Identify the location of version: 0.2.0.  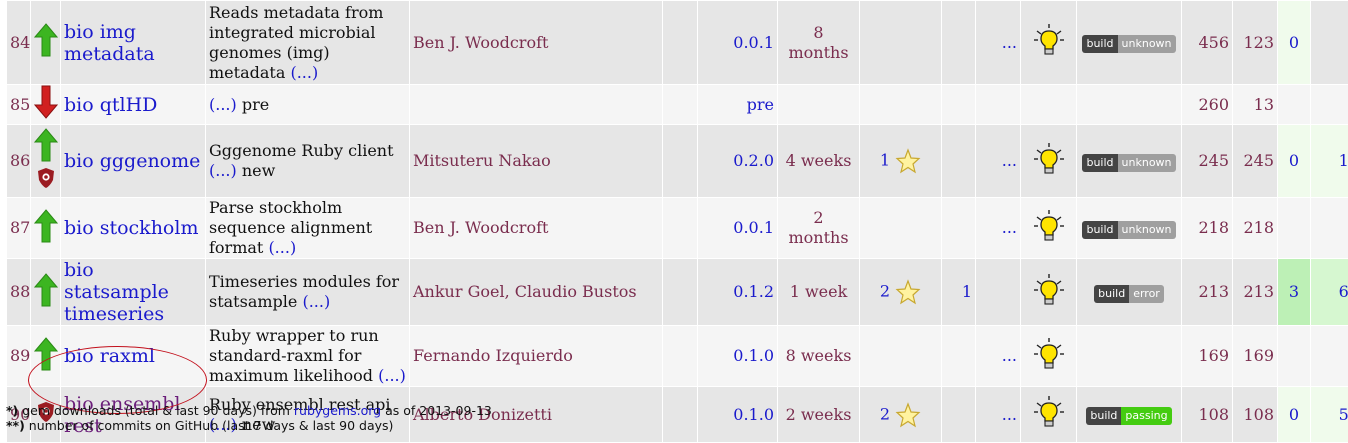
(738, 161).